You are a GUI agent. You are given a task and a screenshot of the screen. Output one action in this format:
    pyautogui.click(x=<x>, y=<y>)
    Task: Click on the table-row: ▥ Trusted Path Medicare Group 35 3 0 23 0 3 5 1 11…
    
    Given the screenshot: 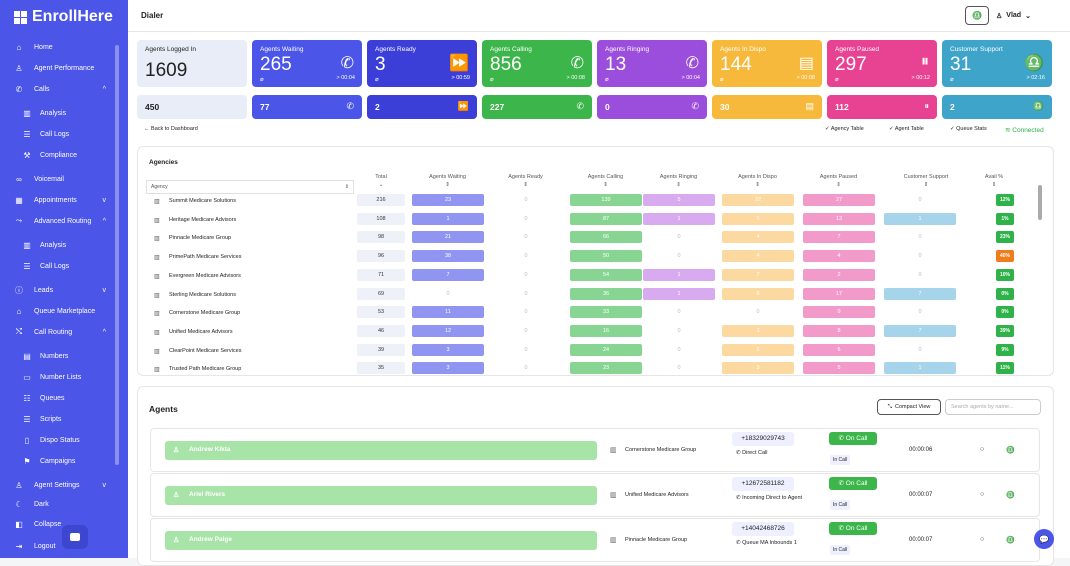 What is the action you would take?
    pyautogui.click(x=591, y=369)
    